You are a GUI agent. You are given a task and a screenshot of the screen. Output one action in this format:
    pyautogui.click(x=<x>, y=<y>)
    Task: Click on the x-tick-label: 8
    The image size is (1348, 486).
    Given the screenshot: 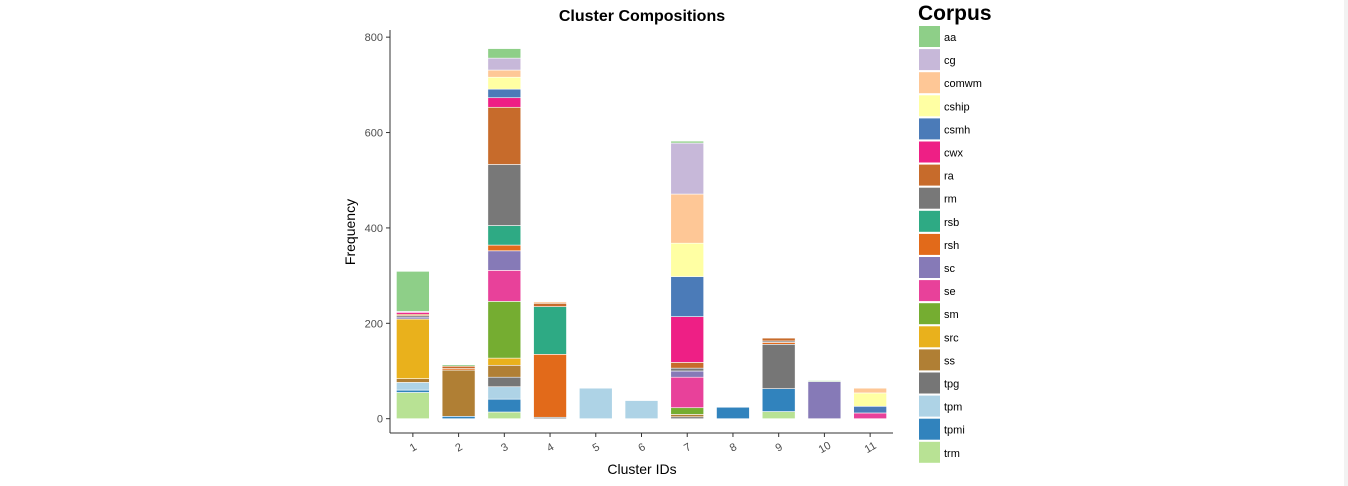 What is the action you would take?
    pyautogui.click(x=733, y=447)
    